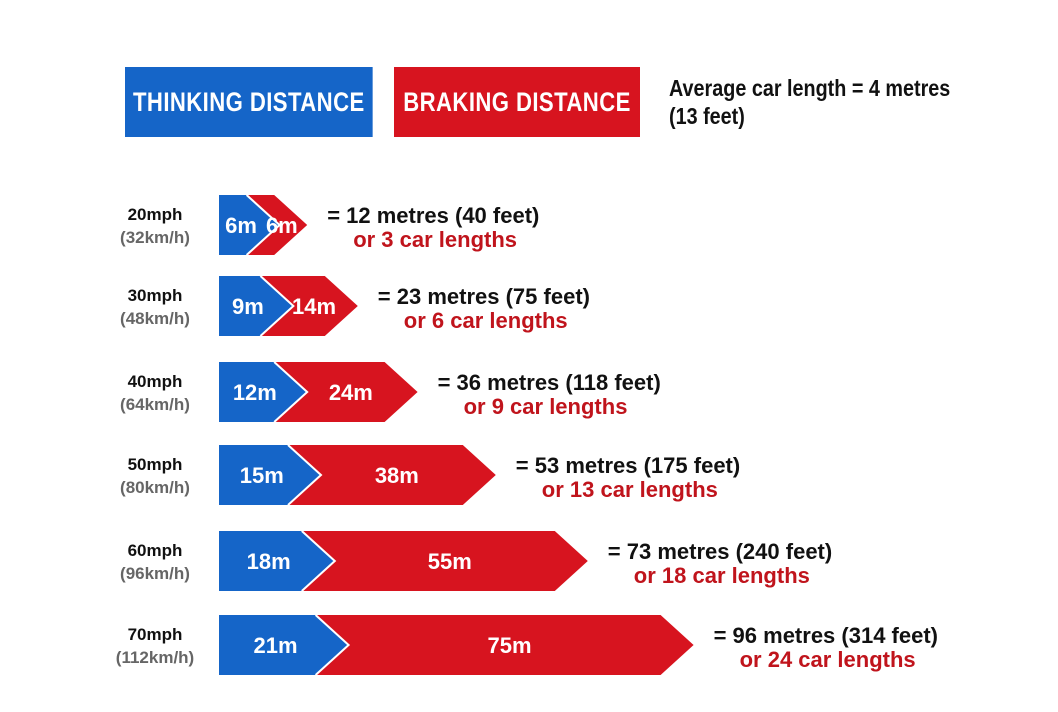 Image resolution: width=1058 pixels, height=712 pixels. What do you see at coordinates (510, 645) in the screenshot?
I see `braking-value-label: 75m` at bounding box center [510, 645].